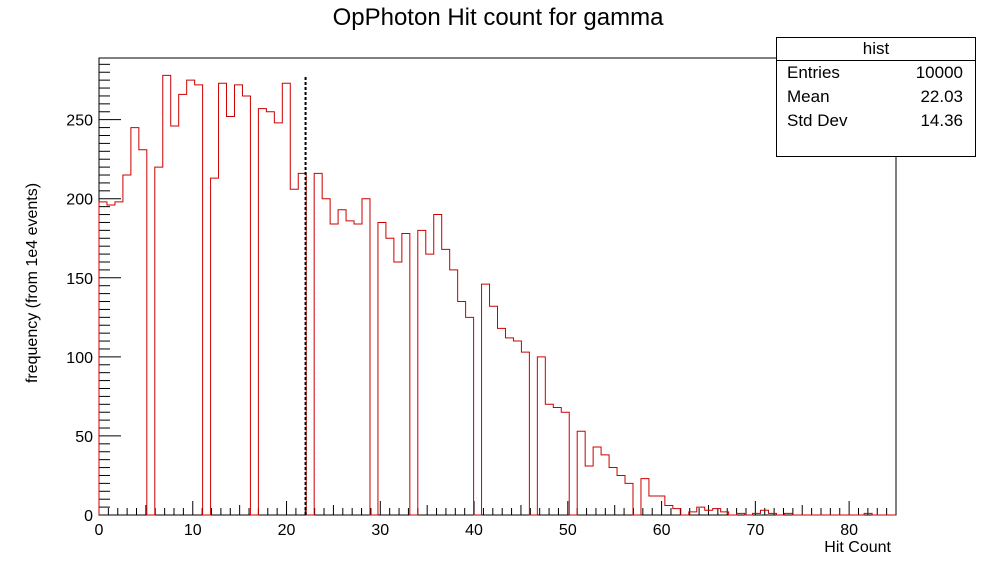  What do you see at coordinates (849, 530) in the screenshot?
I see `x-tick-label: 80` at bounding box center [849, 530].